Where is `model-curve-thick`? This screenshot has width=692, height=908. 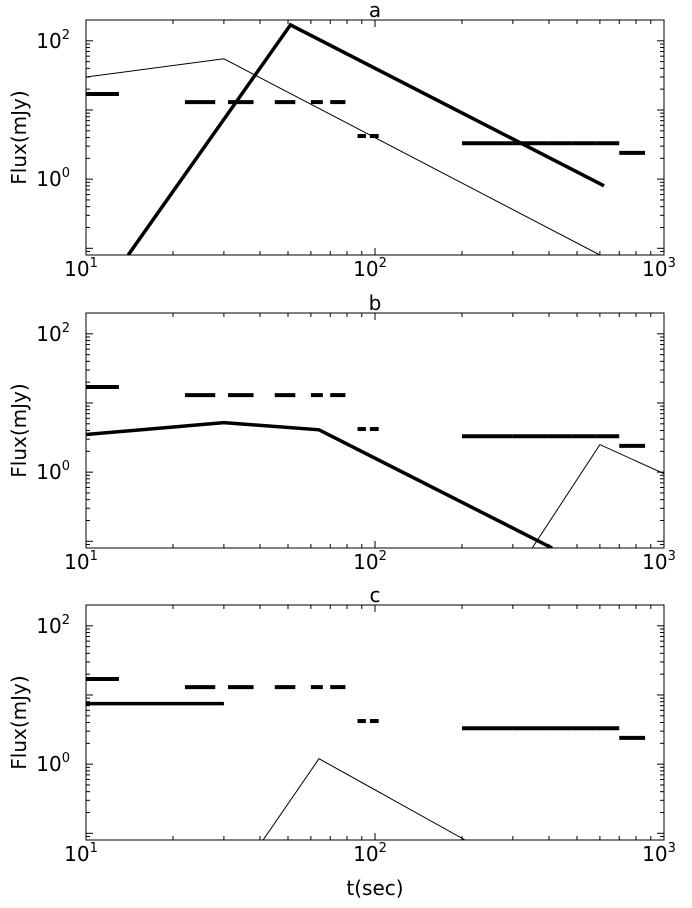 model-curve-thick is located at coordinates (319, 484).